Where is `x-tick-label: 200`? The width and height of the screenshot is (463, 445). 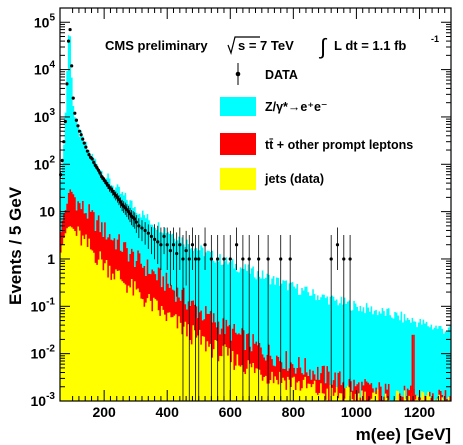 x-tick-label: 200 is located at coordinates (104, 412).